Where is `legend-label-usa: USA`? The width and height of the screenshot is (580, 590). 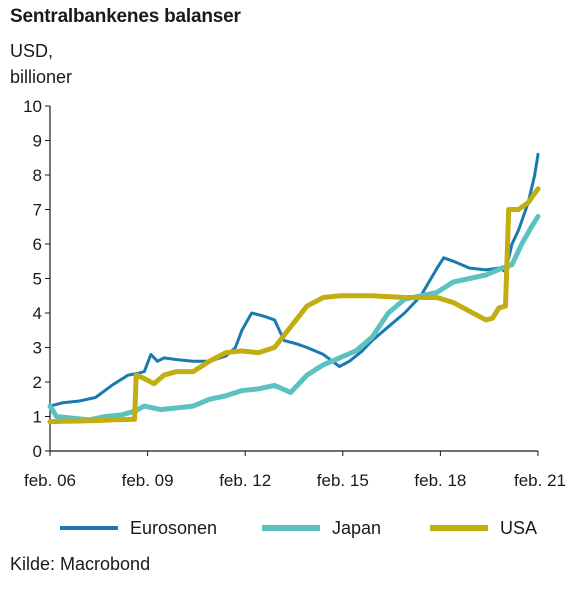 legend-label-usa: USA is located at coordinates (518, 528).